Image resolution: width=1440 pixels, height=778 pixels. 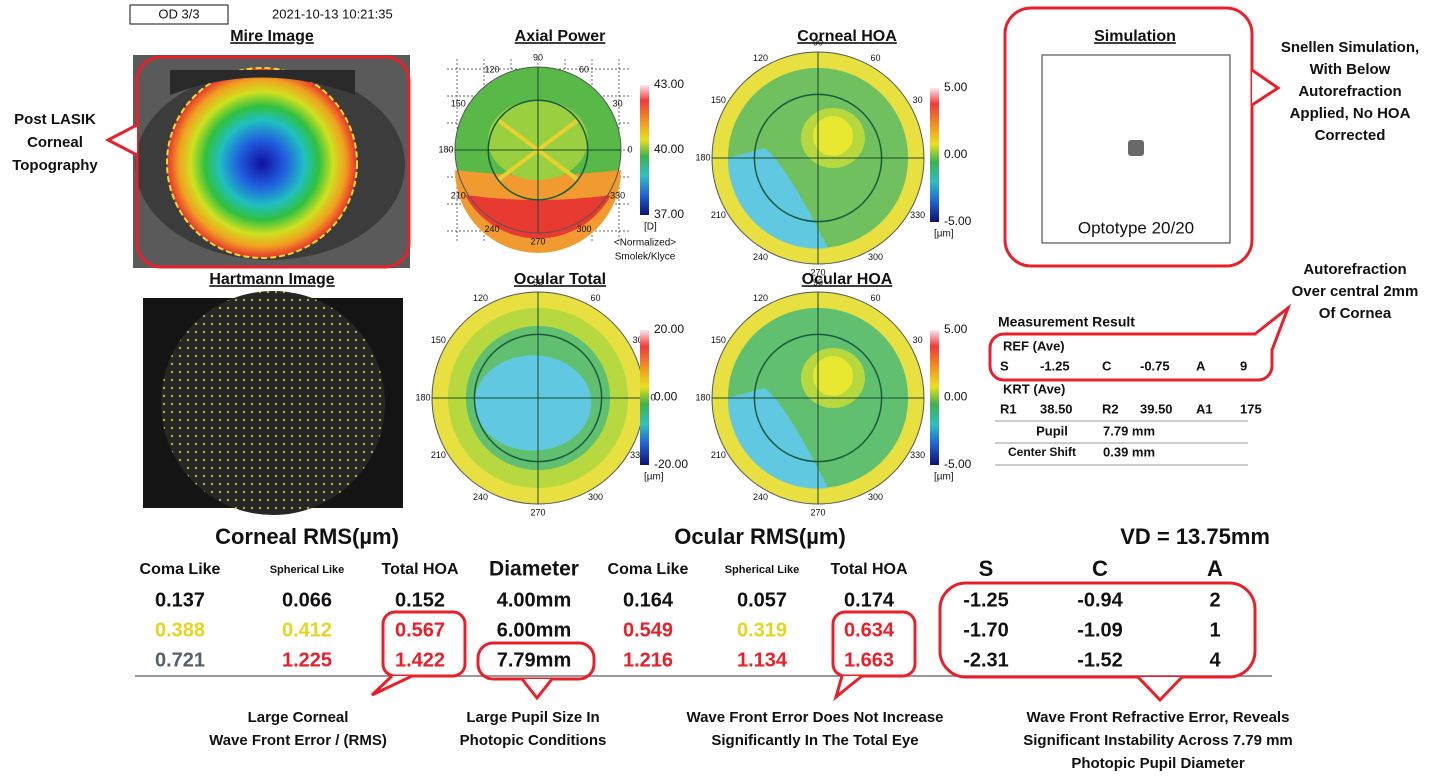 I want to click on annotation: Large Corneal, so click(x=298, y=717).